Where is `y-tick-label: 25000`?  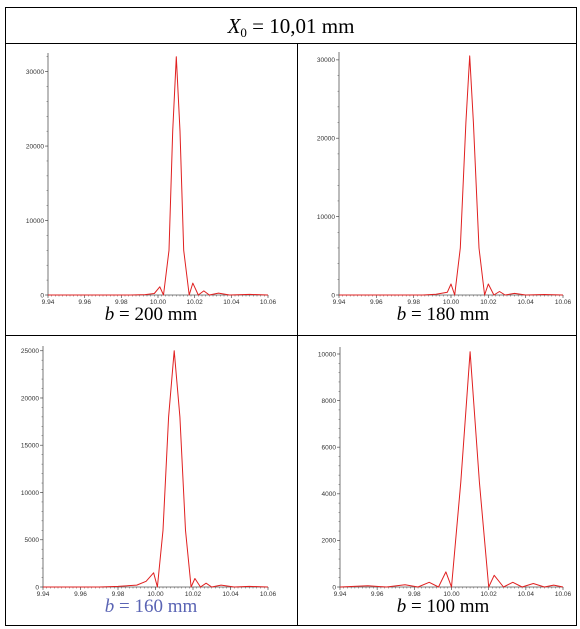
y-tick-label: 25000 is located at coordinates (30, 351).